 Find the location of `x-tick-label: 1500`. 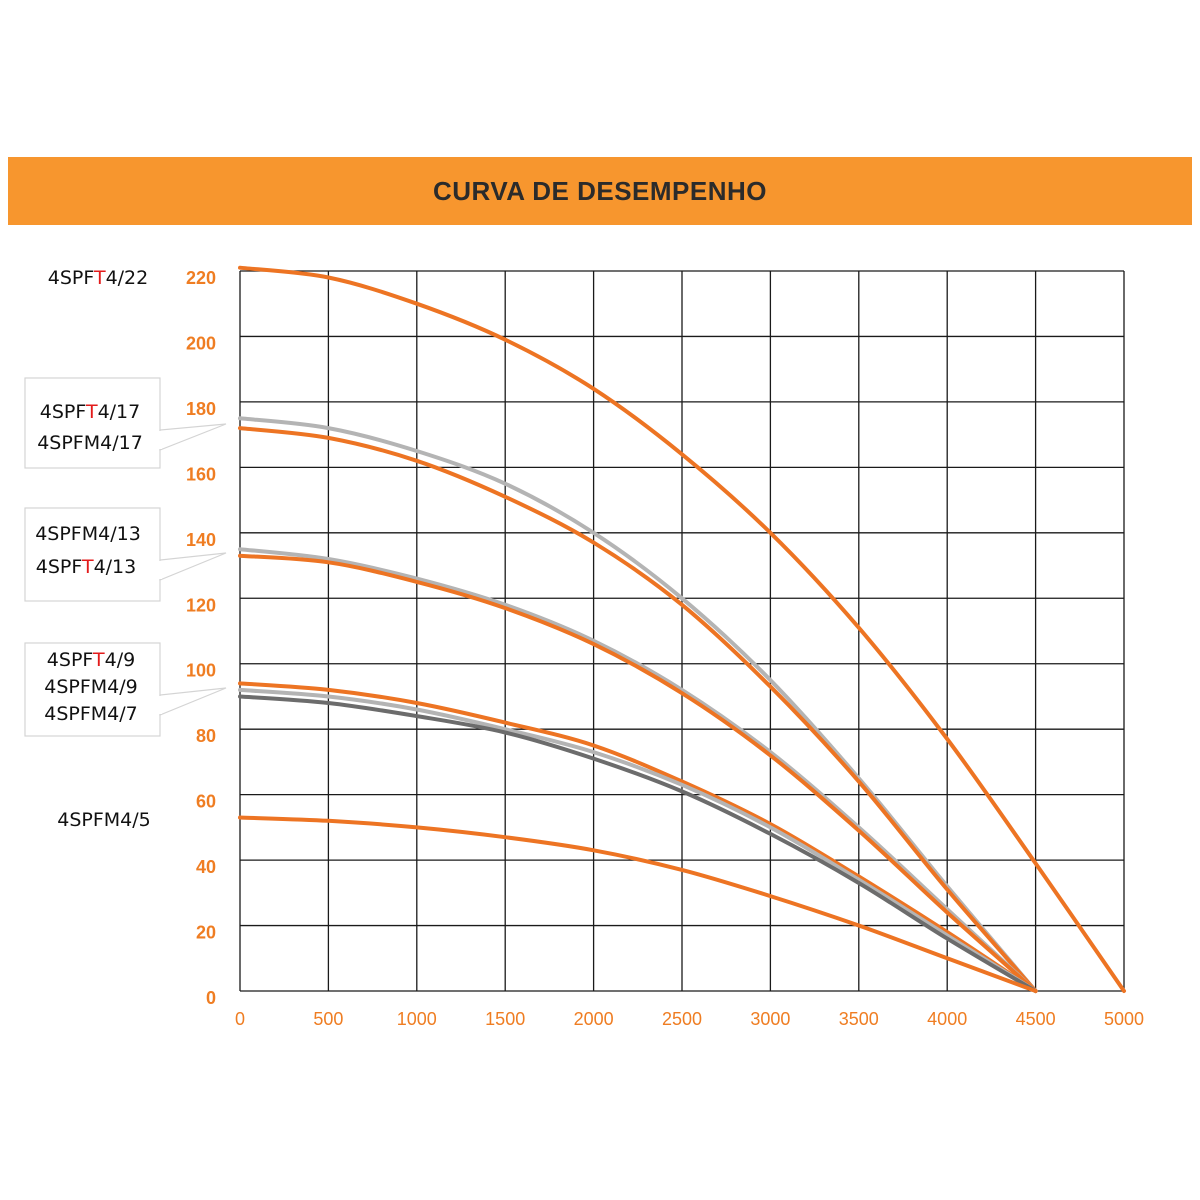

x-tick-label: 1500 is located at coordinates (505, 1019).